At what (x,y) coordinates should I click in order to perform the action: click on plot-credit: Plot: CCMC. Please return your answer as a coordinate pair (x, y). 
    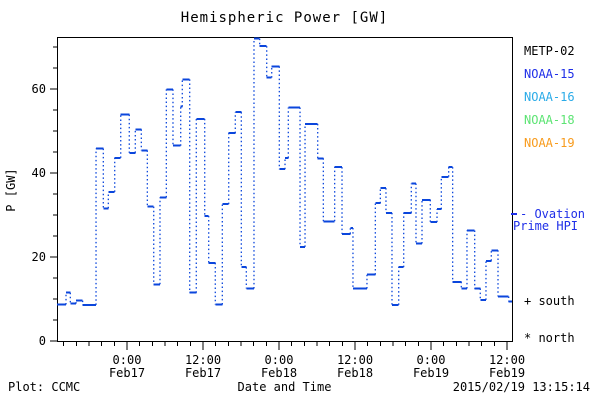
    Looking at the image, I should click on (44, 387).